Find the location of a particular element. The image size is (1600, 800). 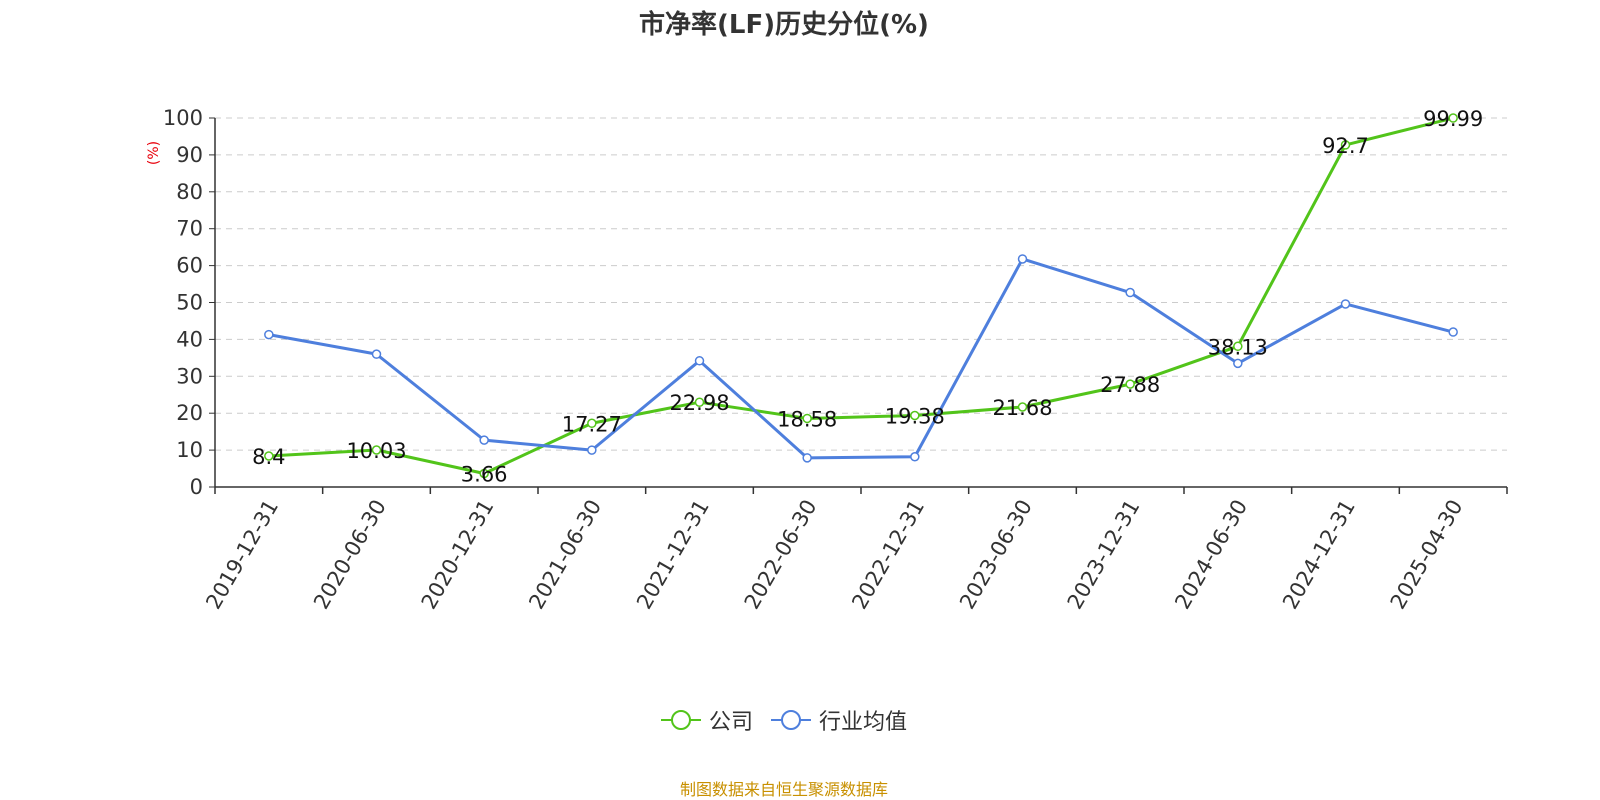

legend-company-icon is located at coordinates (680, 720).